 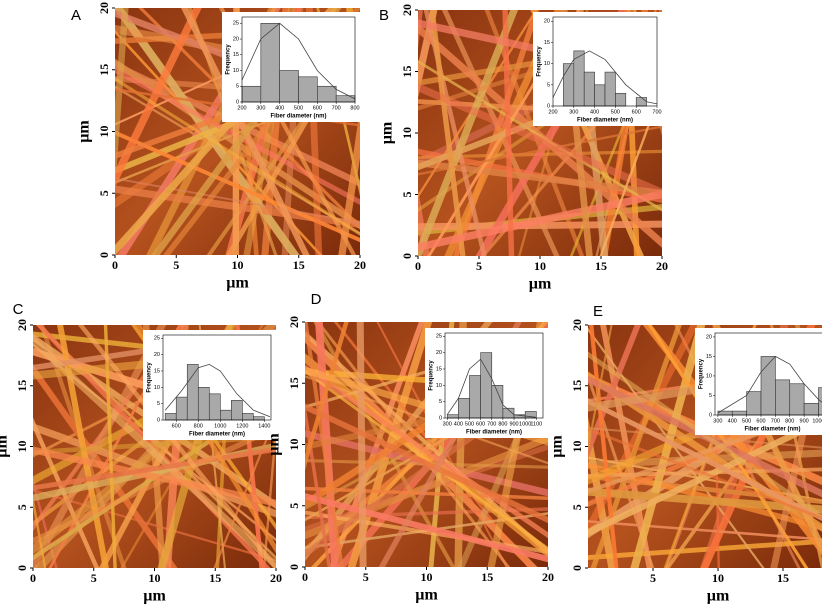 I want to click on x-tick-label: 400, so click(x=594, y=112).